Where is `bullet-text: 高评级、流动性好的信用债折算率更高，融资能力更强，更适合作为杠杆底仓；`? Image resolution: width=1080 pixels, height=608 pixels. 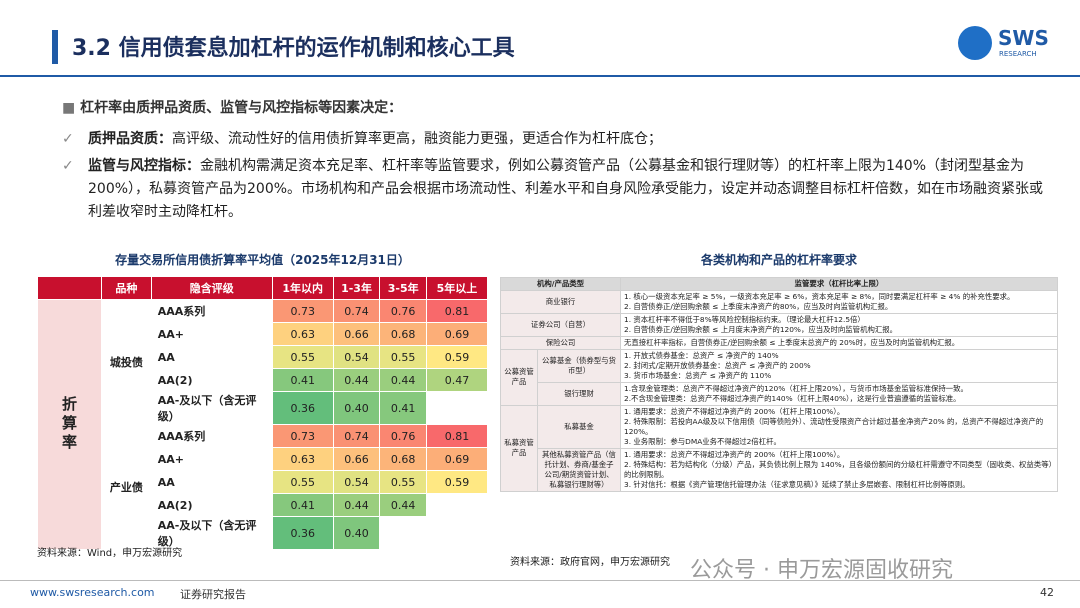
bullet-text: 高评级、流动性好的信用债折算率更高，融资能力更强，更适合作为杠杆底仓； is located at coordinates (417, 139).